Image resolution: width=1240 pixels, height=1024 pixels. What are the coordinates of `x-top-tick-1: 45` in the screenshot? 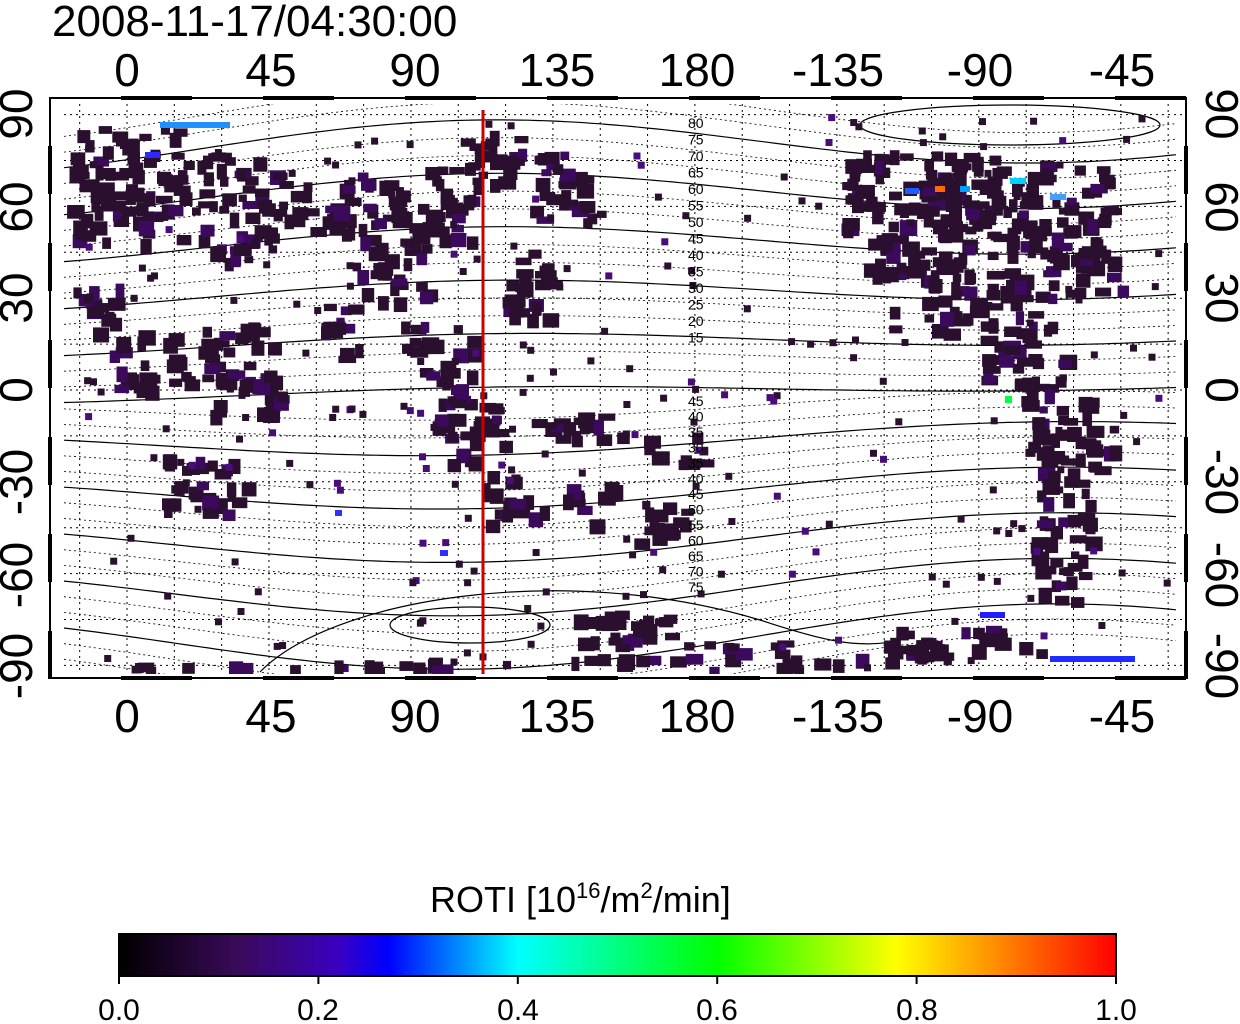 It's located at (270, 70).